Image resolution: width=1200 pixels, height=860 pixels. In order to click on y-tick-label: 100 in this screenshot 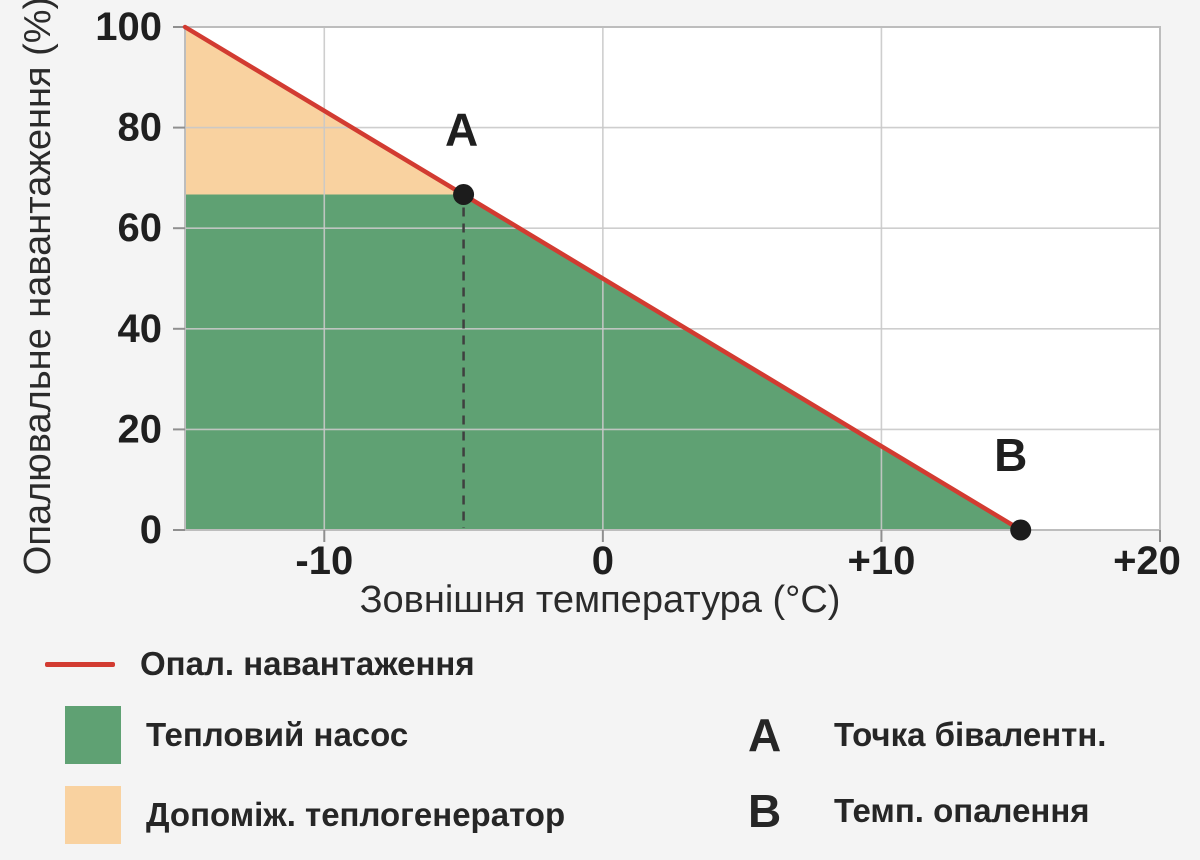, I will do `click(128, 27)`.